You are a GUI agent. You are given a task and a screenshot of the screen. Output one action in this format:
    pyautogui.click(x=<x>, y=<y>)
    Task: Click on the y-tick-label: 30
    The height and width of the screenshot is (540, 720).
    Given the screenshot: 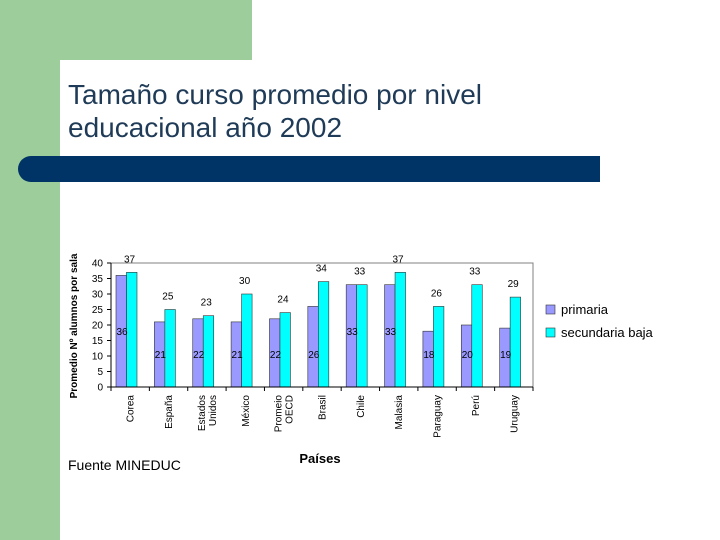 What is the action you would take?
    pyautogui.click(x=98, y=295)
    